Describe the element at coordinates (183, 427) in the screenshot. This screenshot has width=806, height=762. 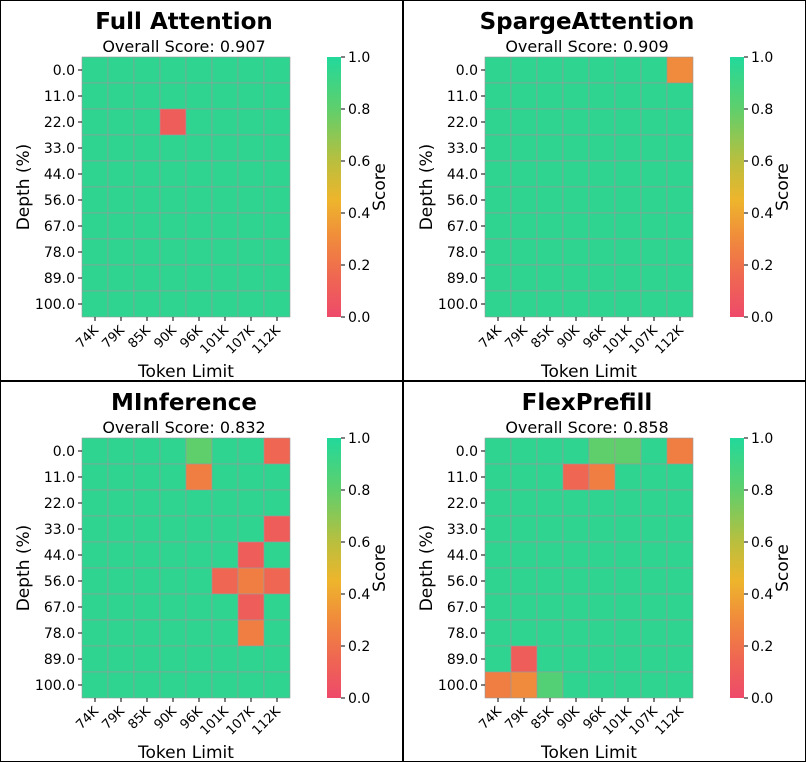
I see `overall-score-label: Overall Score: 0.832` at that location.